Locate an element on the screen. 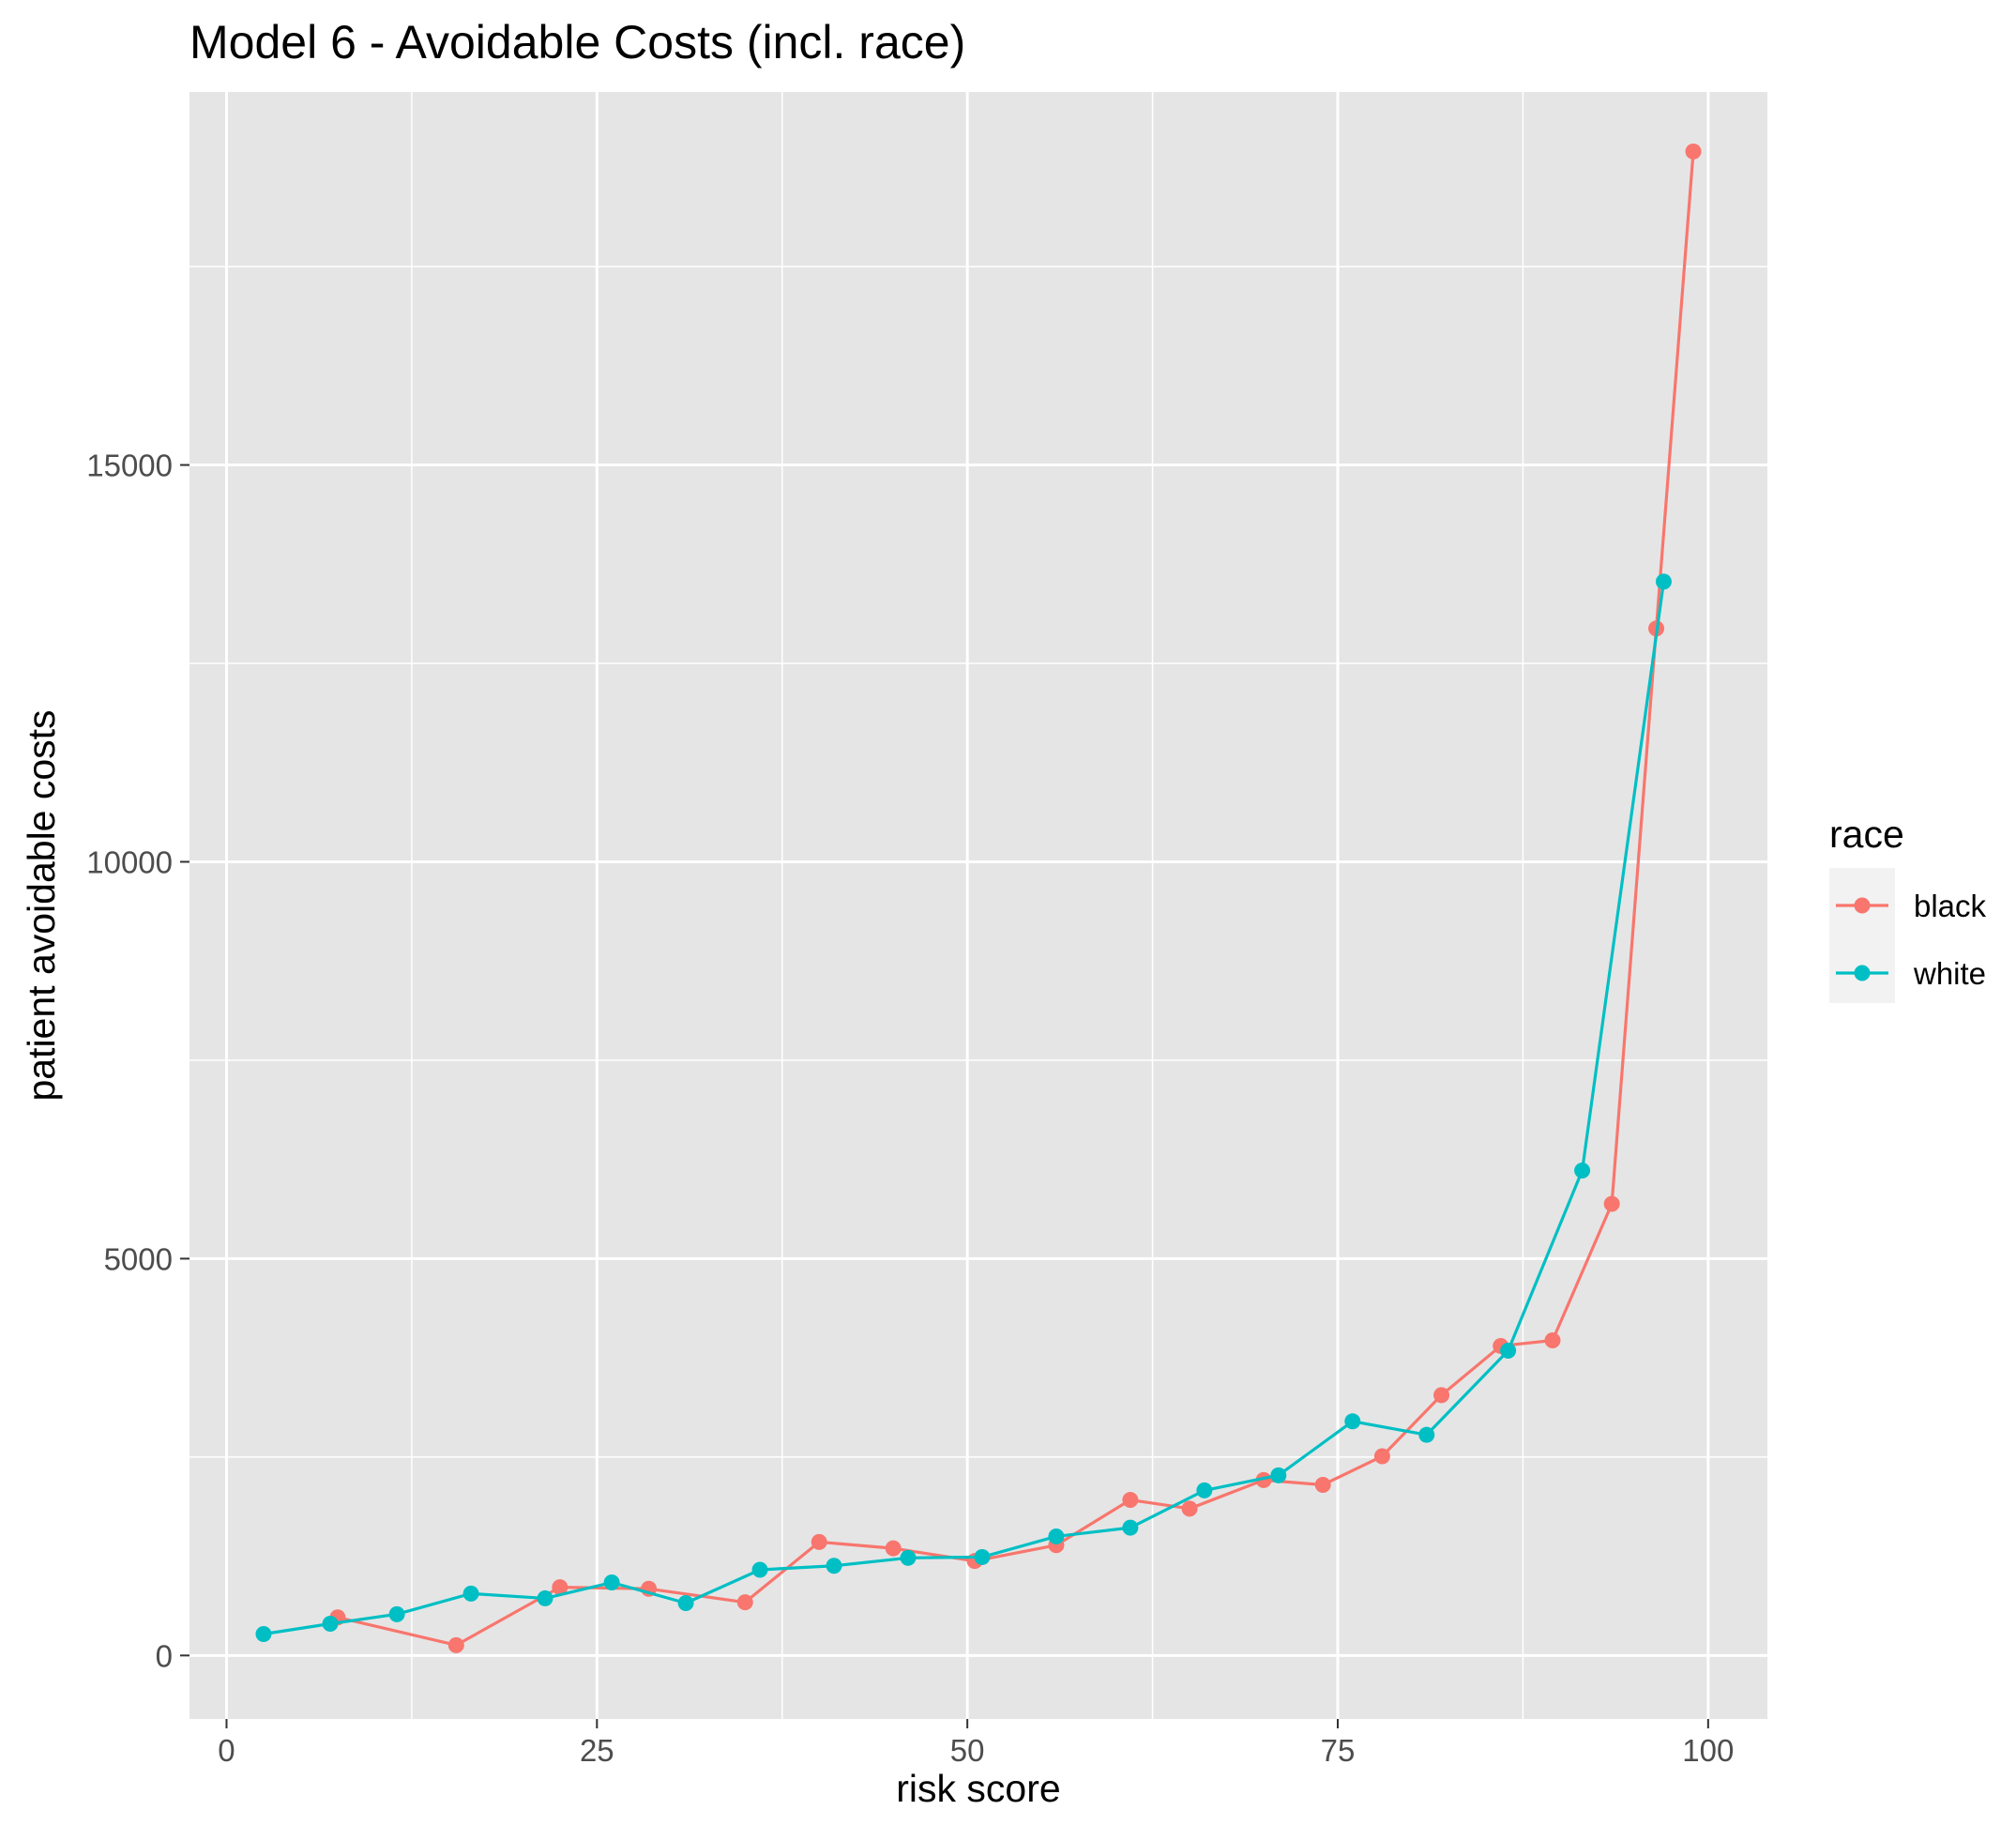 The image size is (2016, 1825). legend-key-background is located at coordinates (1862, 935).